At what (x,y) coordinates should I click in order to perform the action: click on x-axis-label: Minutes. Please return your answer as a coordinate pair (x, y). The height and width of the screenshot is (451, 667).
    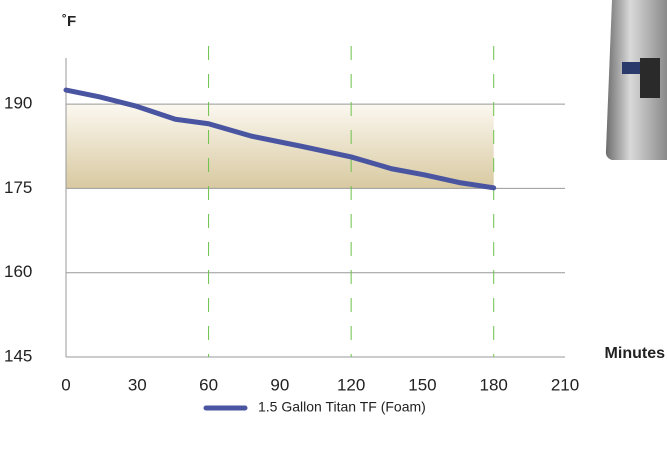
    Looking at the image, I should click on (635, 353).